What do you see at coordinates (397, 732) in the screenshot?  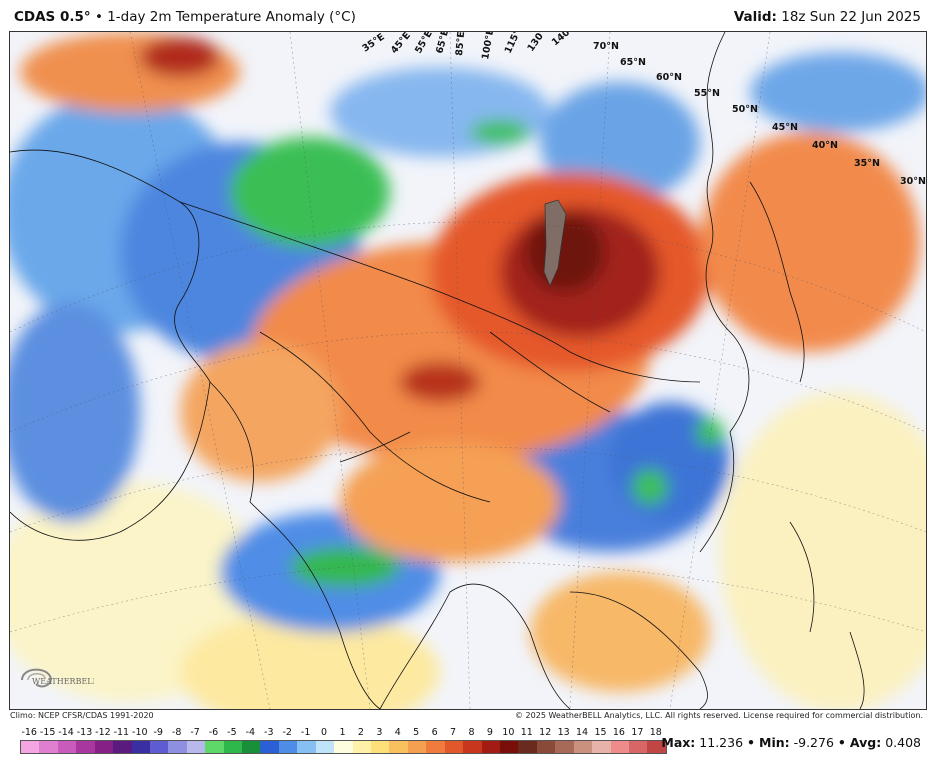 I see `legend-label: 4` at bounding box center [397, 732].